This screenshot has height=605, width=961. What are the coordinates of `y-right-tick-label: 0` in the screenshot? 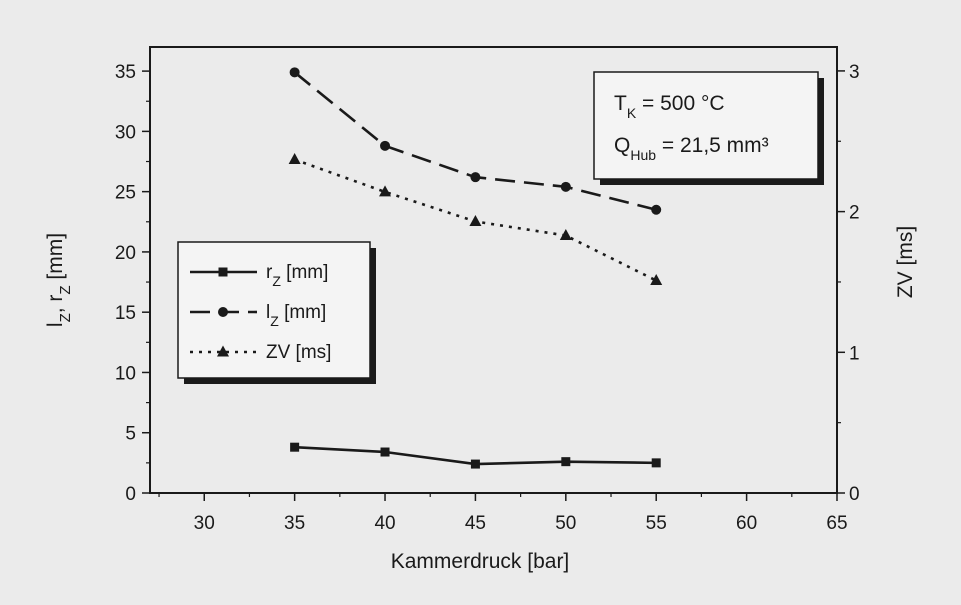 It's located at (854, 494).